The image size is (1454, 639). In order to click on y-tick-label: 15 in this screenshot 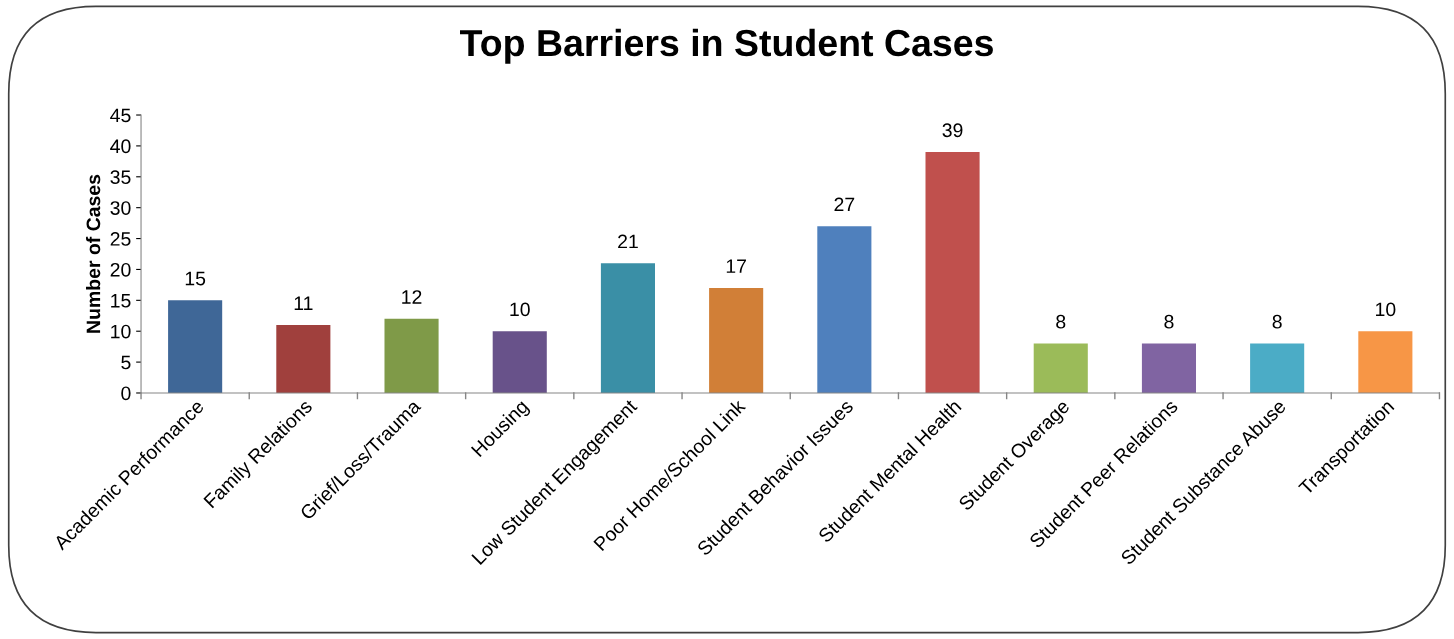, I will do `click(121, 301)`.